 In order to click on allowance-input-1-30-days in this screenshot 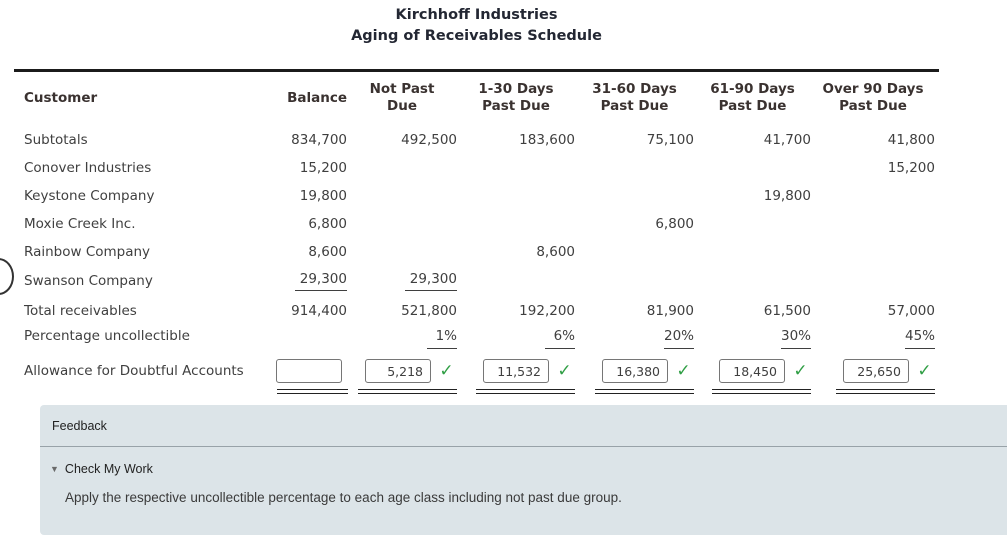, I will do `click(516, 371)`.